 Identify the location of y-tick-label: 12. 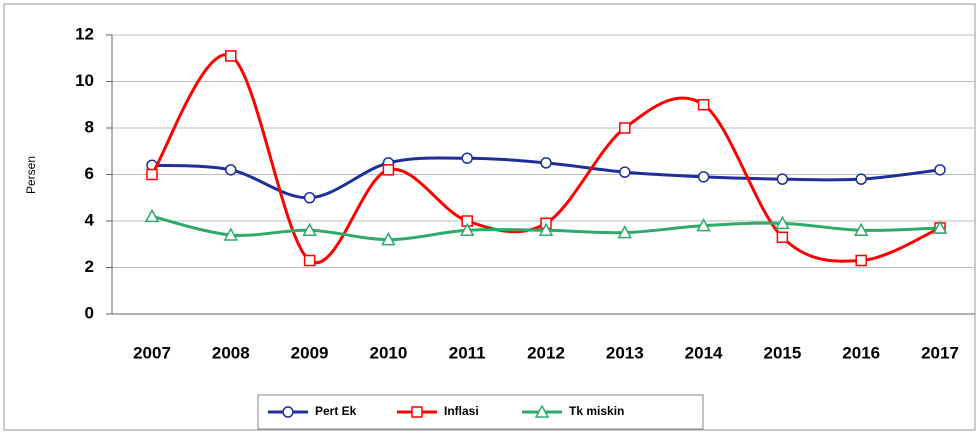
(84, 33).